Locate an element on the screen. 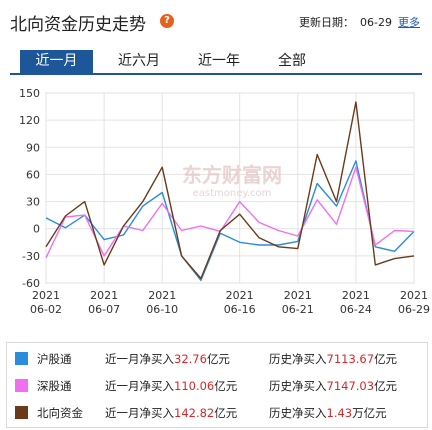 The image size is (432, 430). month-value: 142.82 is located at coordinates (194, 413).